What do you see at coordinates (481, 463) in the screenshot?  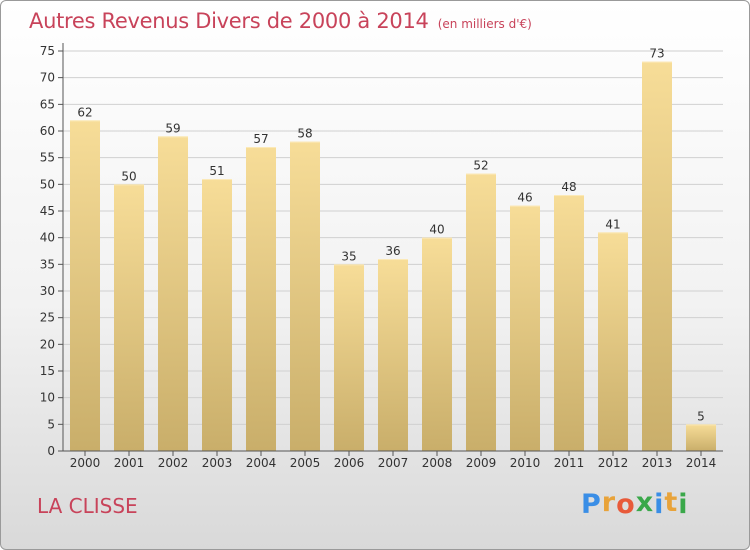 I see `x-tick-label: 2009` at bounding box center [481, 463].